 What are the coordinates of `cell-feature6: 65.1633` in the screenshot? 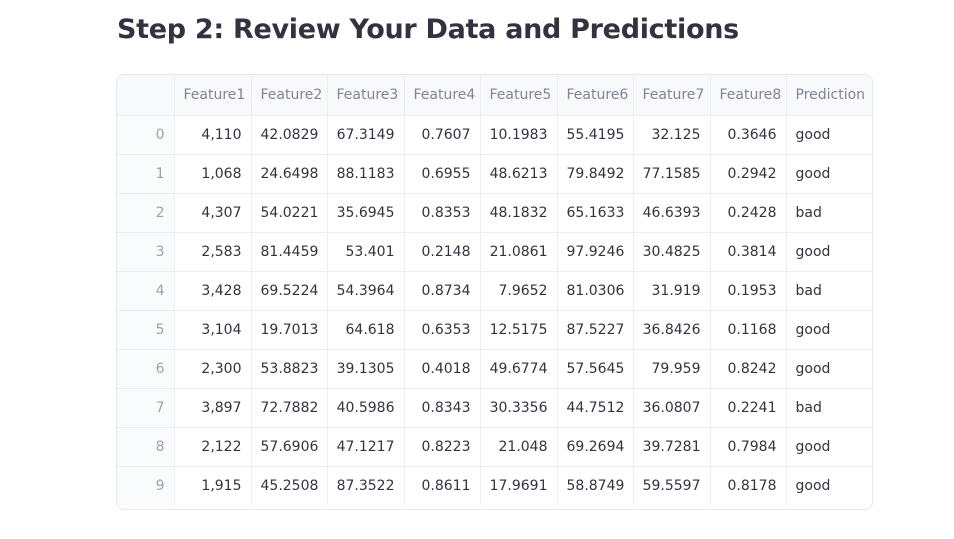 It's located at (595, 213).